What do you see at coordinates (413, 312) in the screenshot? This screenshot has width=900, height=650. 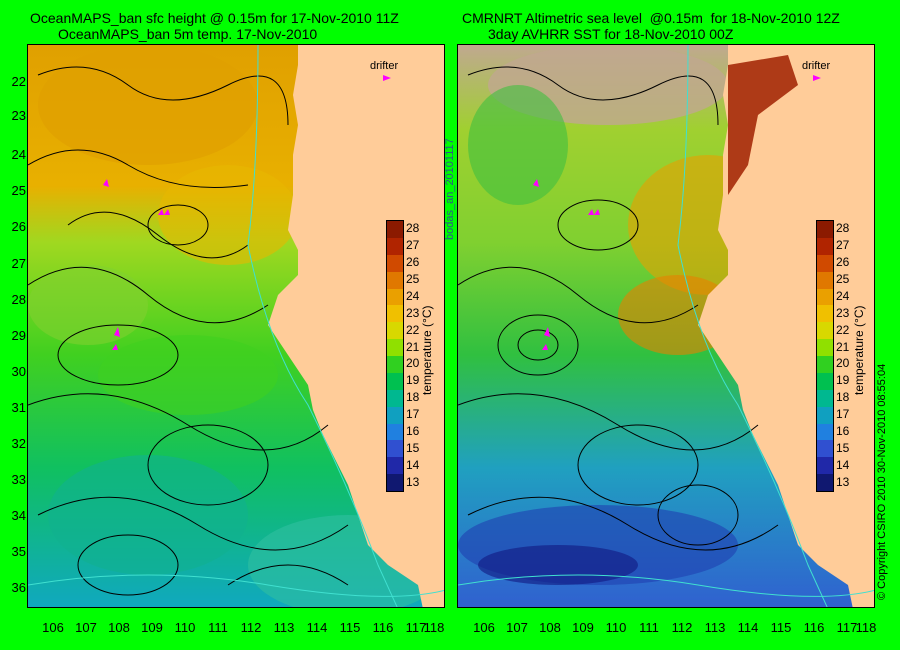 I see `colorbar-tick-label: 23` at bounding box center [413, 312].